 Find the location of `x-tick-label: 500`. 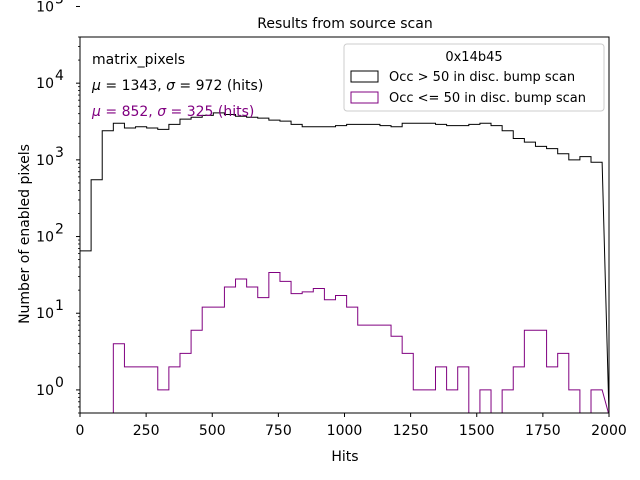

x-tick-label: 500 is located at coordinates (212, 431).